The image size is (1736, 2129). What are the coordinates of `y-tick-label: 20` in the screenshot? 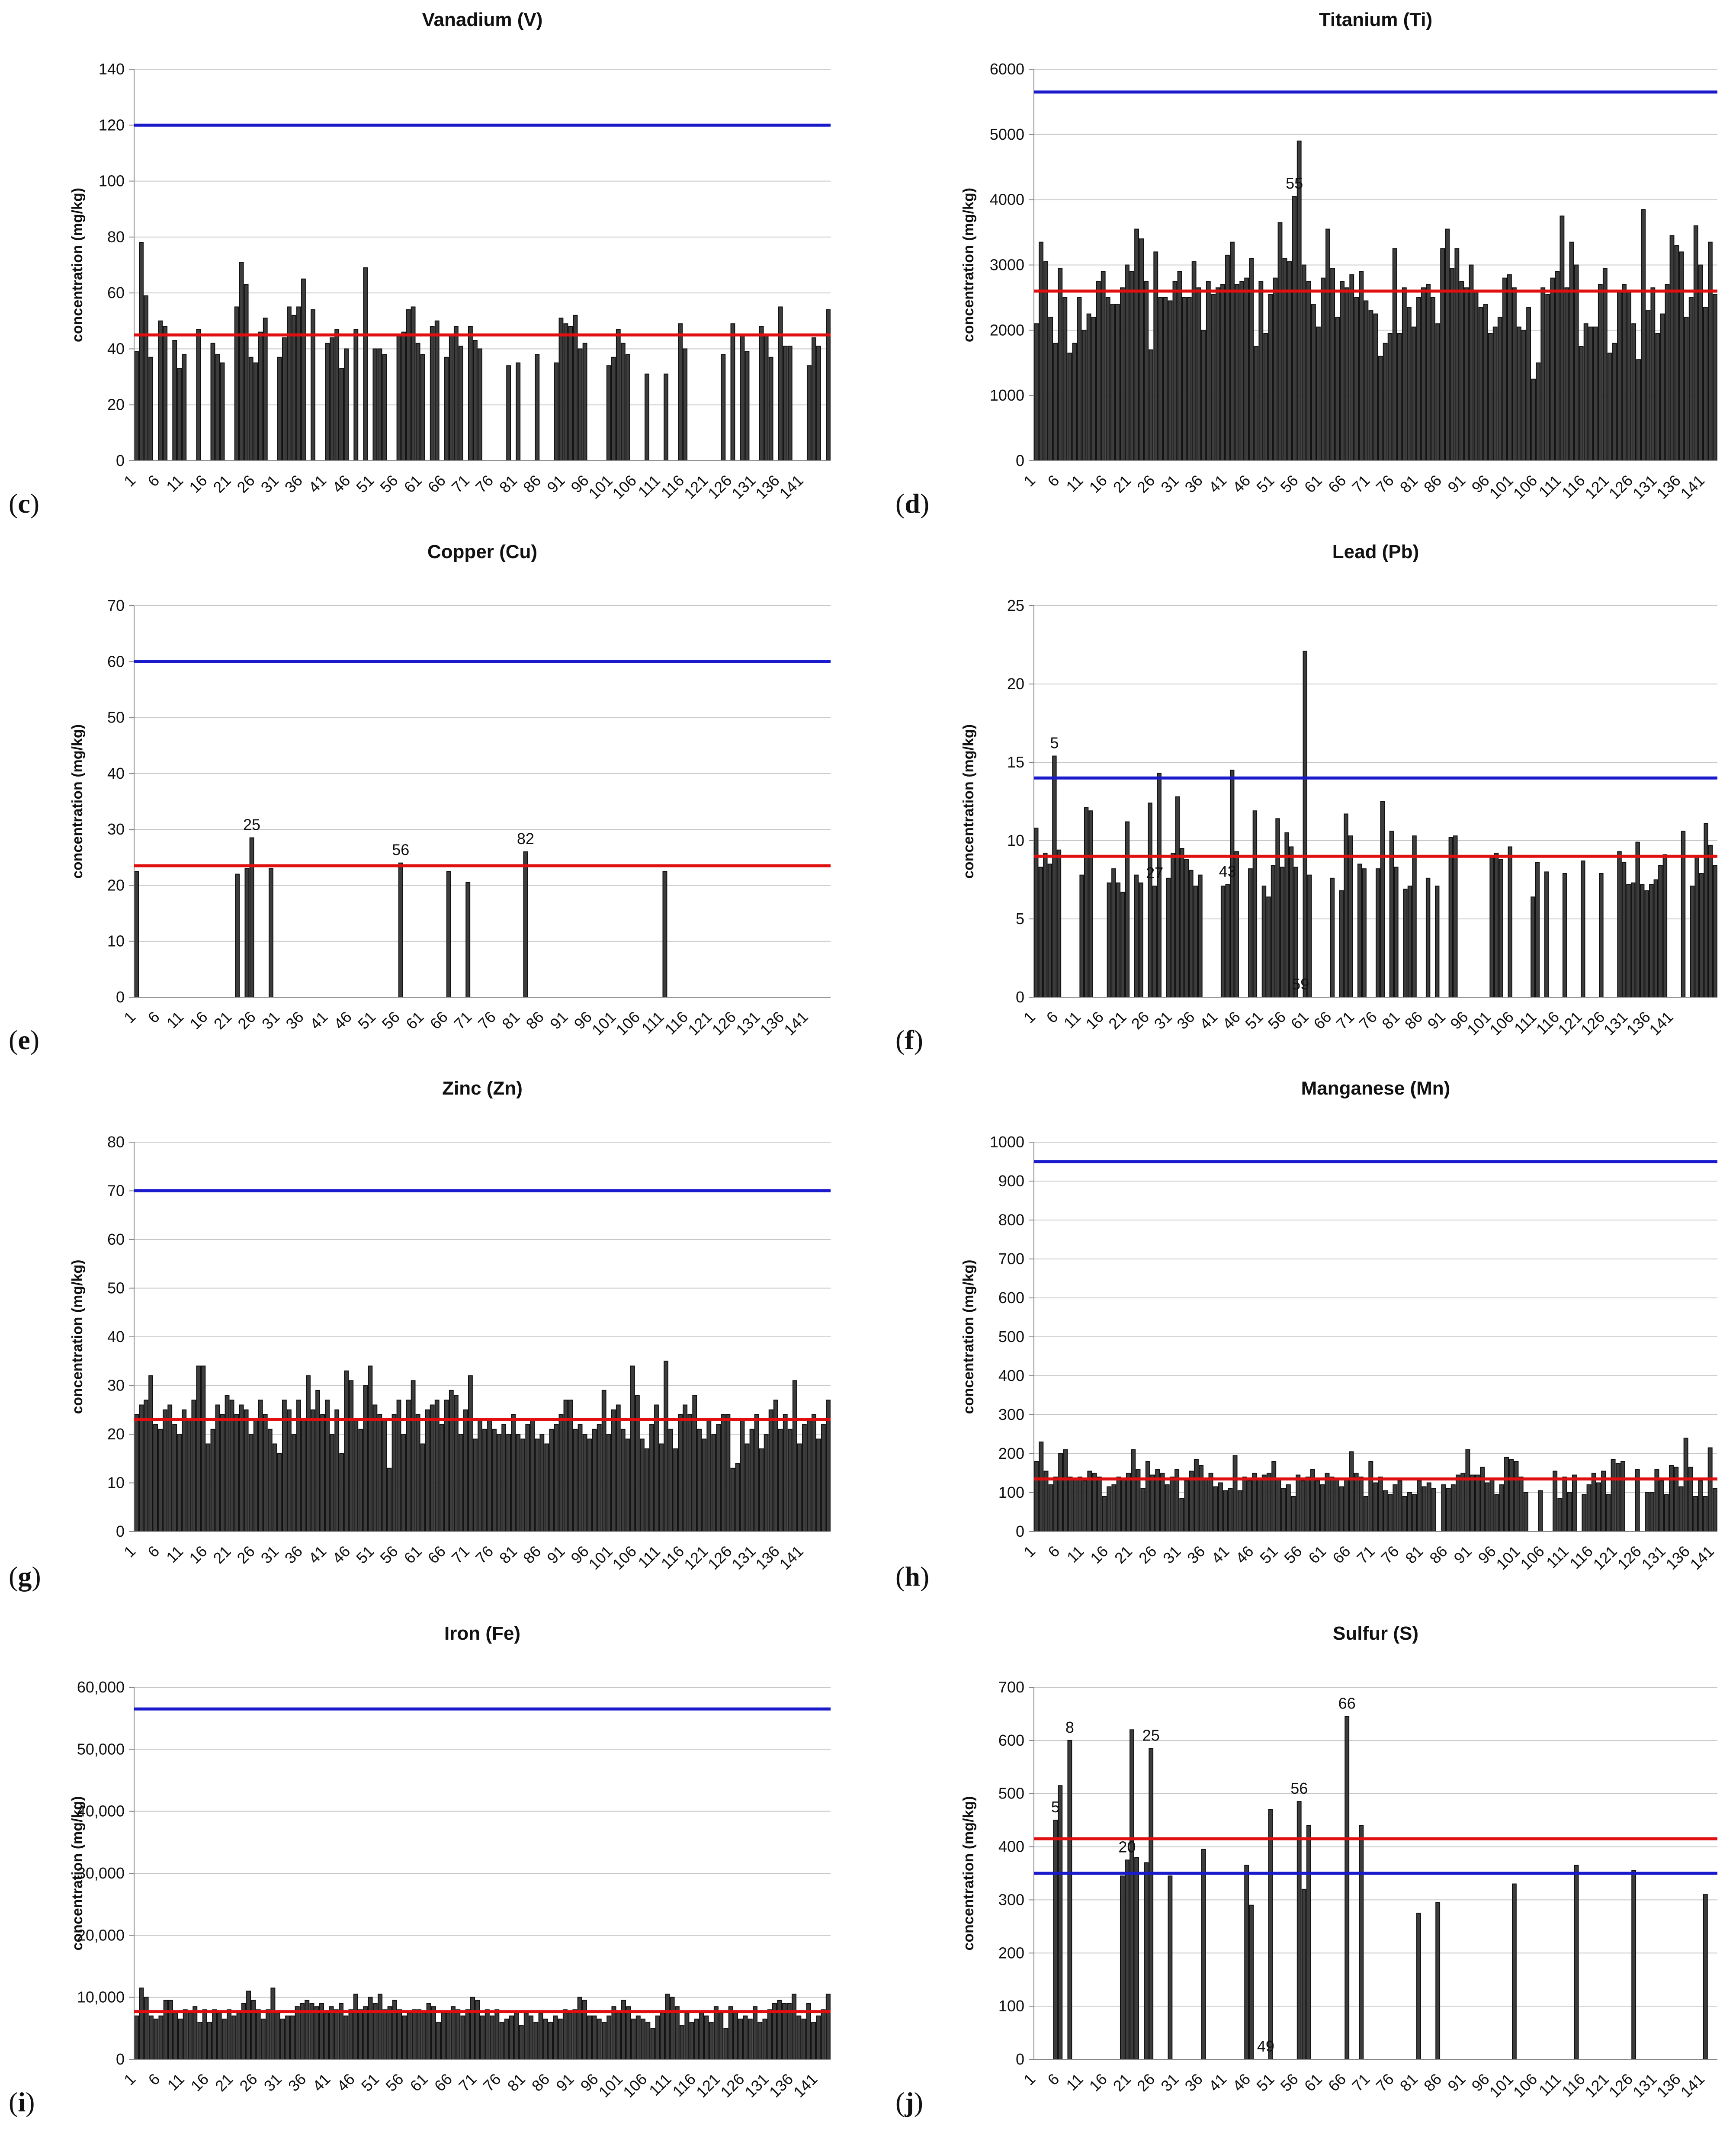 It's located at (116, 405).